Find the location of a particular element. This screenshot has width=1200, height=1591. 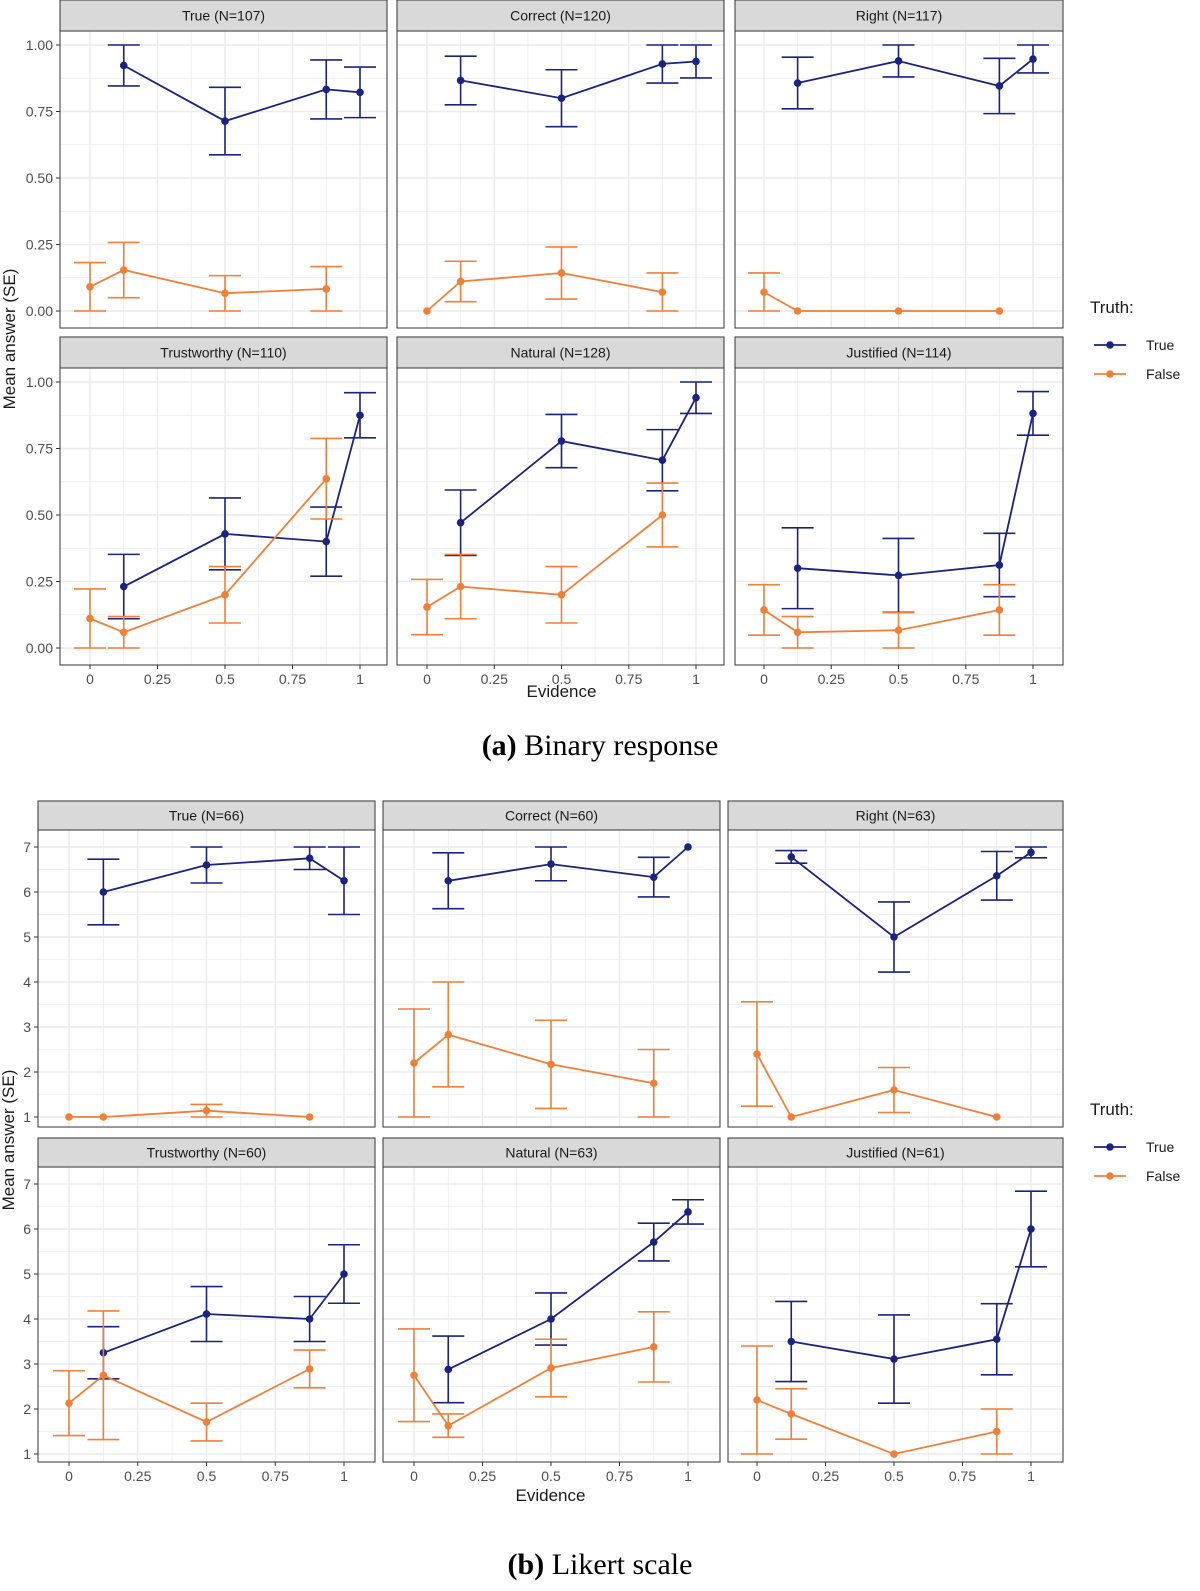

y-tick-label: 6 is located at coordinates (27, 1229).